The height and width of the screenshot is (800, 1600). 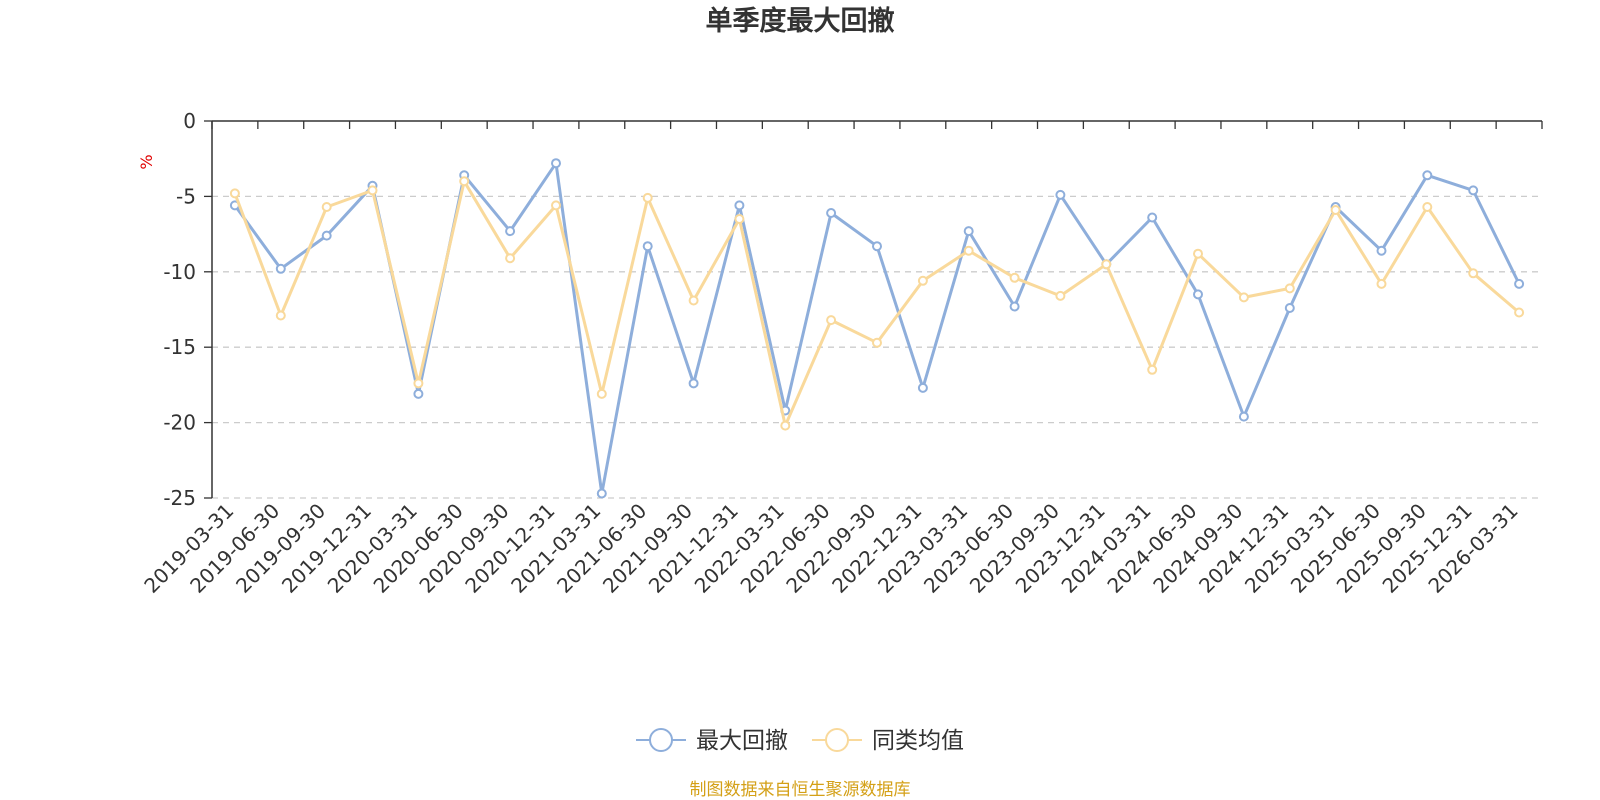 What do you see at coordinates (800, 741) in the screenshot?
I see `legend: 最大回撤 同类均值` at bounding box center [800, 741].